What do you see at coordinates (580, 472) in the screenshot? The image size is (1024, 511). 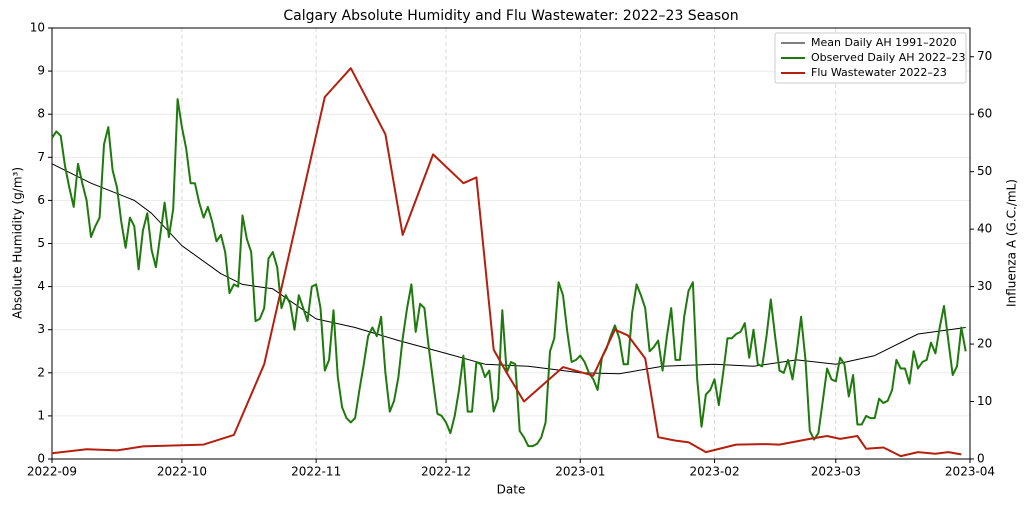 I see `x-tick-label: 2023-01` at bounding box center [580, 472].